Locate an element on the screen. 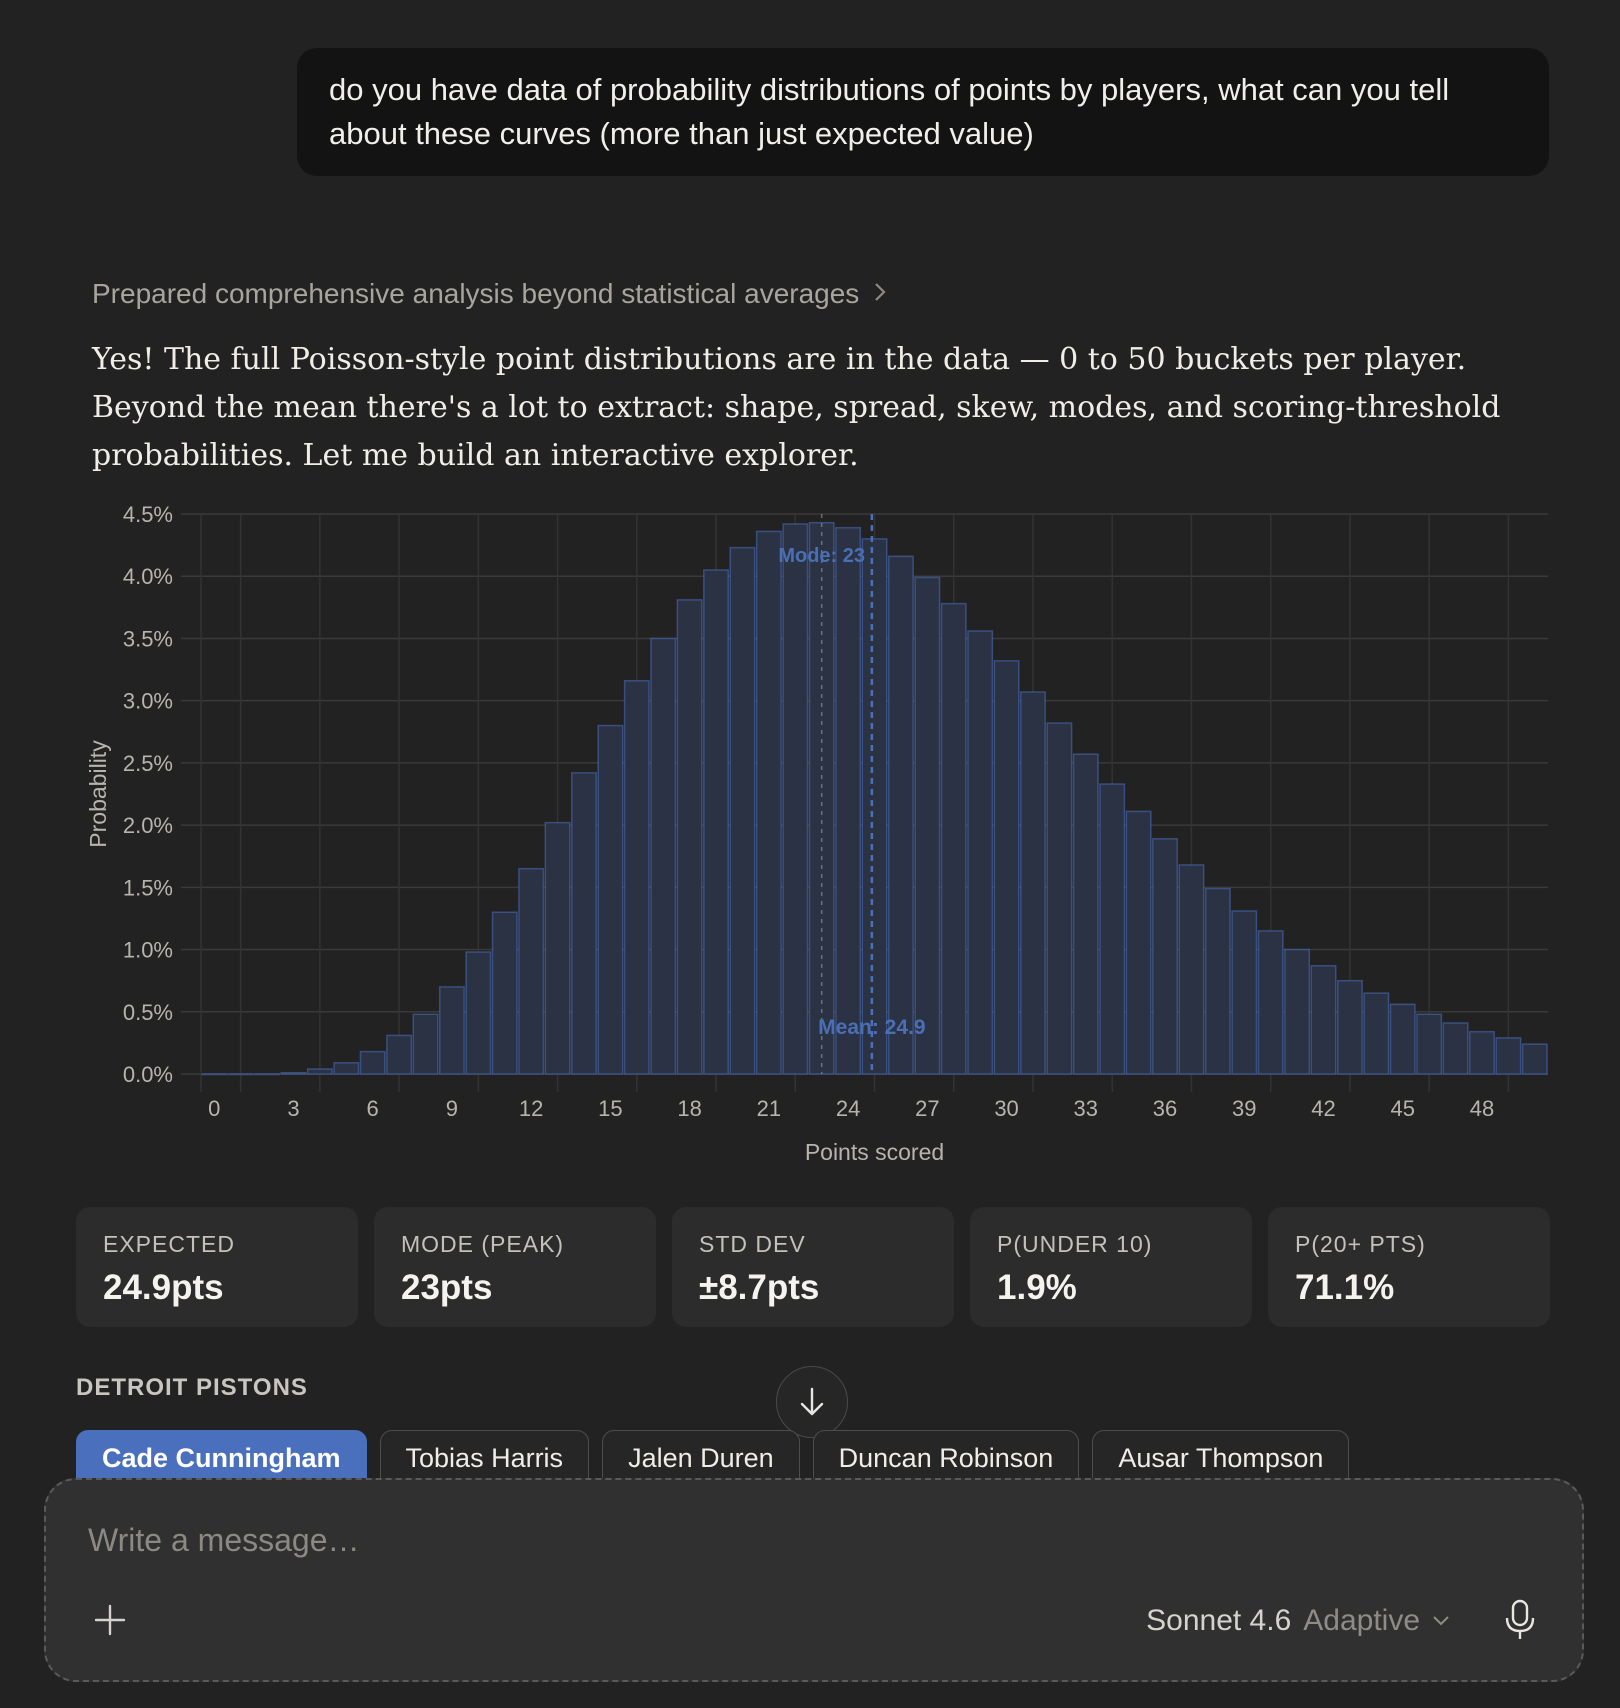 The width and height of the screenshot is (1620, 1708). y-tick-label: 2.0% is located at coordinates (148, 825).